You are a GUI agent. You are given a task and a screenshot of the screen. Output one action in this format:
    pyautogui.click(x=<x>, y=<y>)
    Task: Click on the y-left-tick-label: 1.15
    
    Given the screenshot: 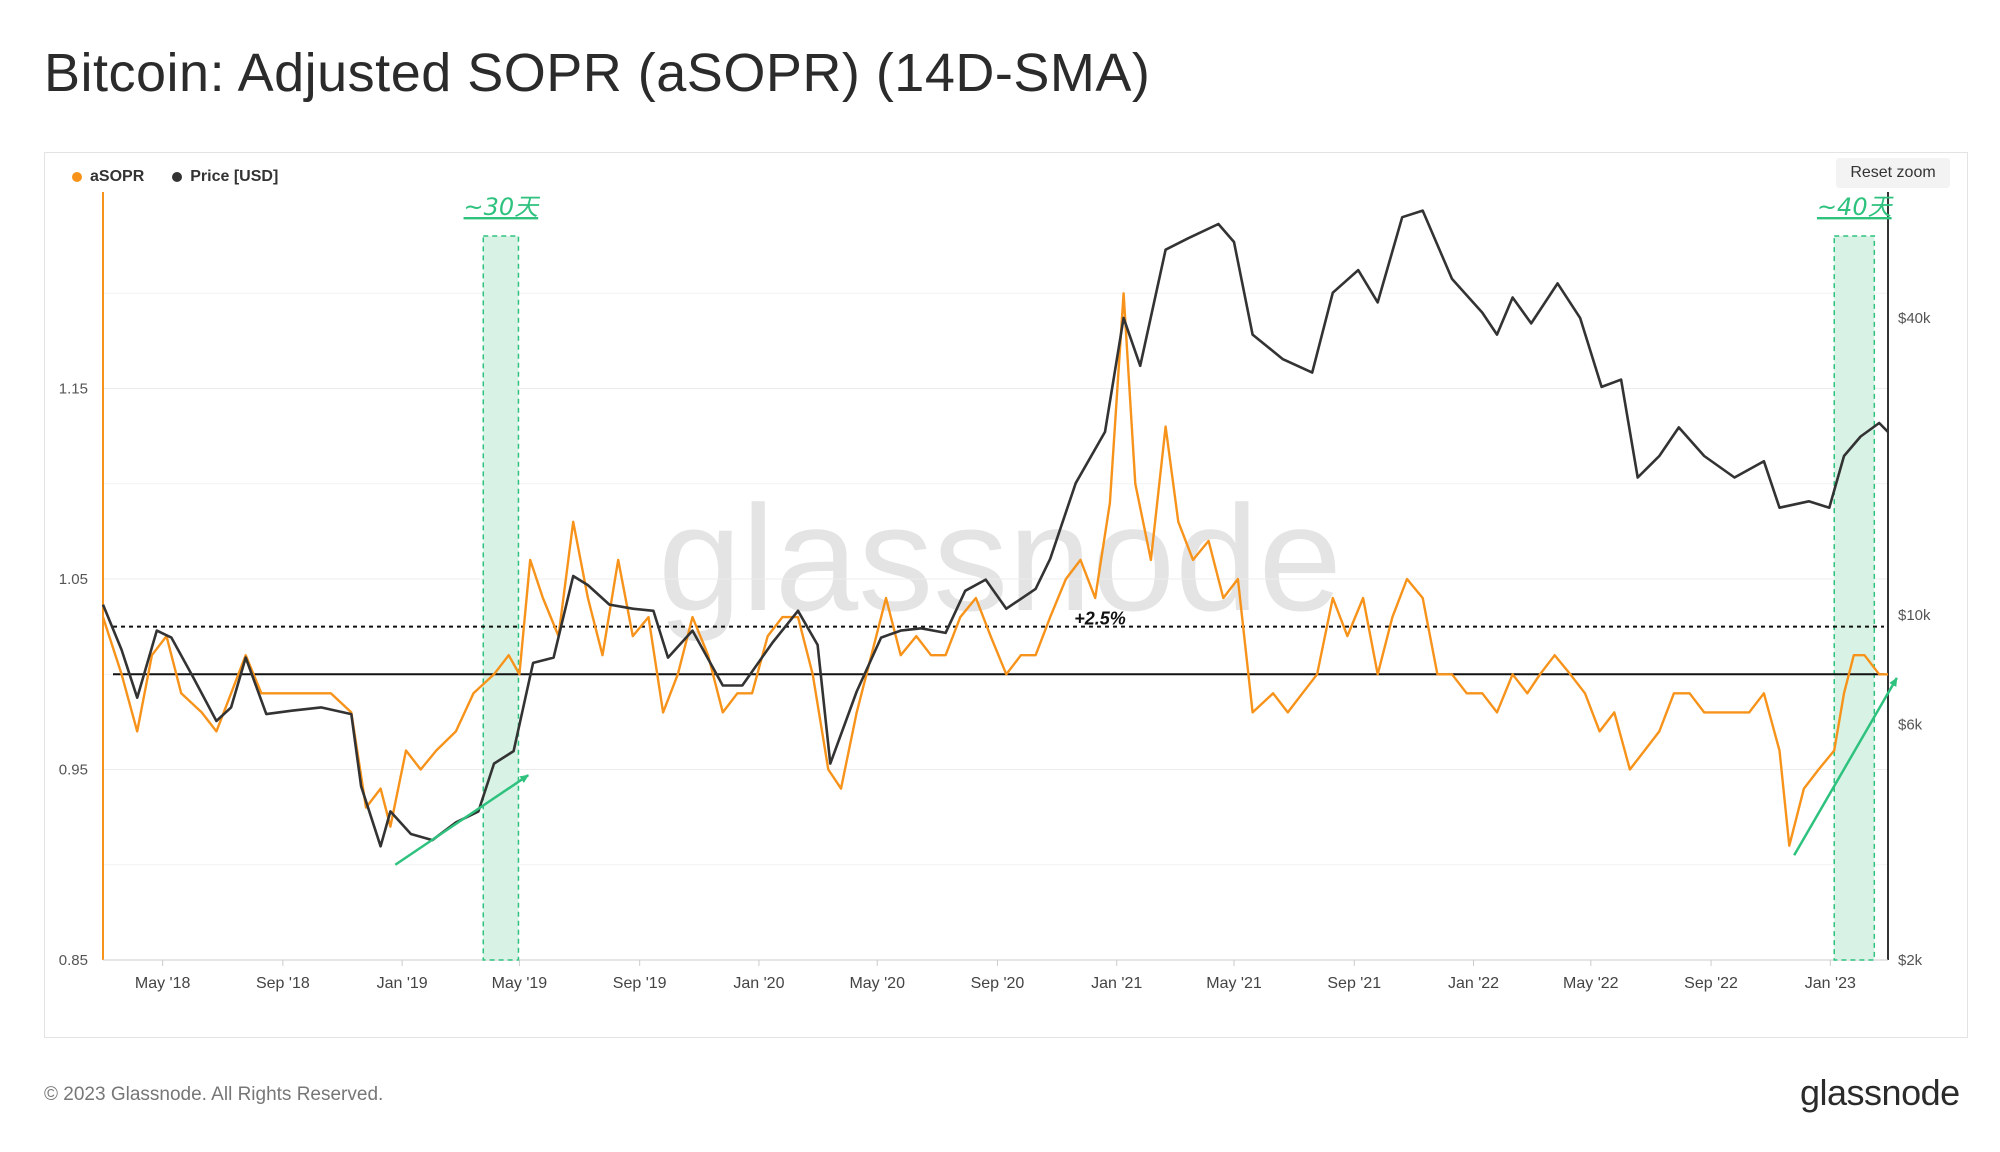 What is the action you would take?
    pyautogui.click(x=73, y=389)
    